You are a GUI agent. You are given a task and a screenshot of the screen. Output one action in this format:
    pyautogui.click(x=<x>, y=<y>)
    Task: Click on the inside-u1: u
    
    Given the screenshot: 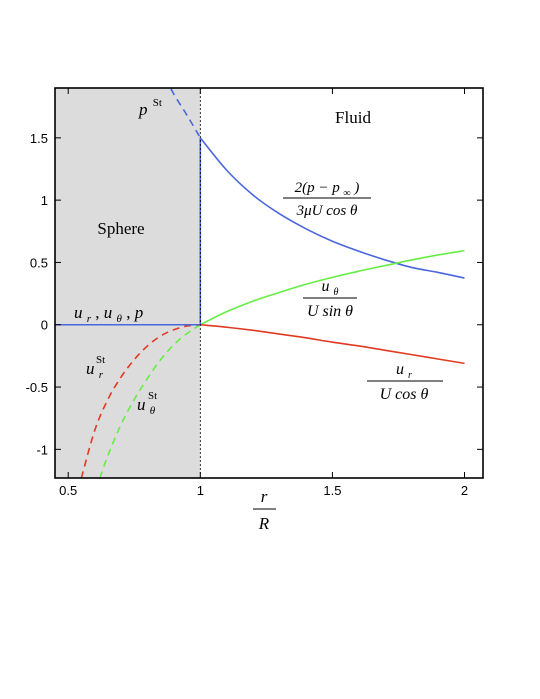 What is the action you would take?
    pyautogui.click(x=78, y=312)
    